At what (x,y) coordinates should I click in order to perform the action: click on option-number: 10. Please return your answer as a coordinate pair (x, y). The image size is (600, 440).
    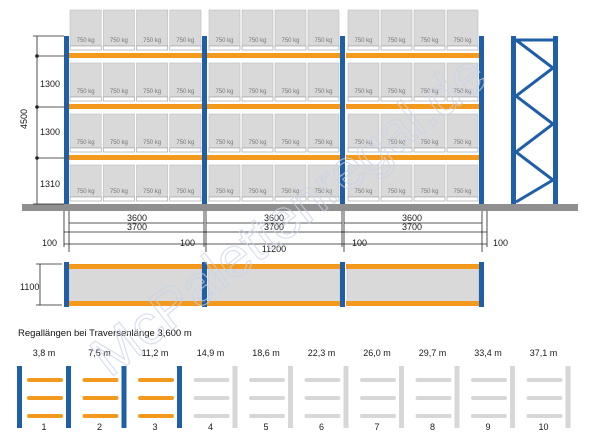
    Looking at the image, I should click on (543, 427).